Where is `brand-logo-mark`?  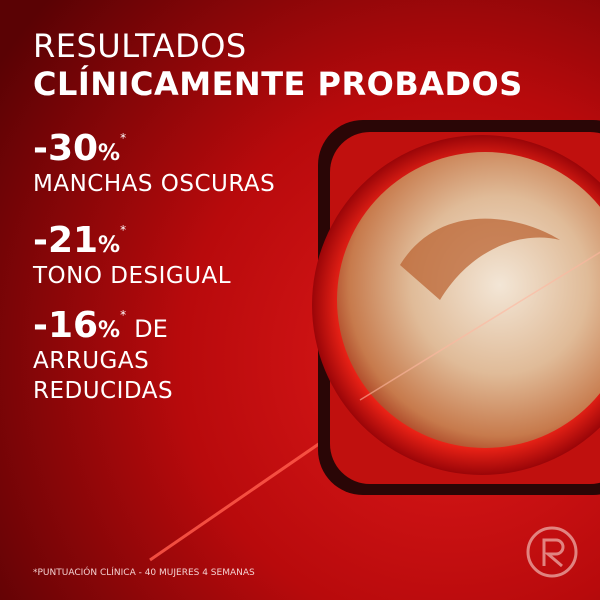
brand-logo-mark is located at coordinates (553, 553).